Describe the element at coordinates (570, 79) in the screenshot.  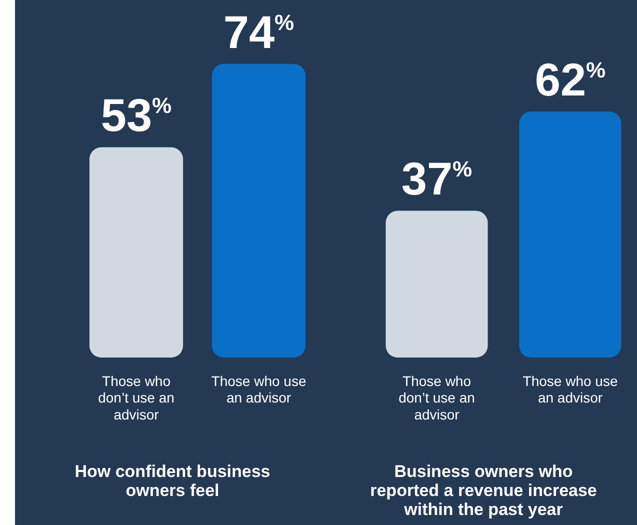
I see `data-label: 62%` at that location.